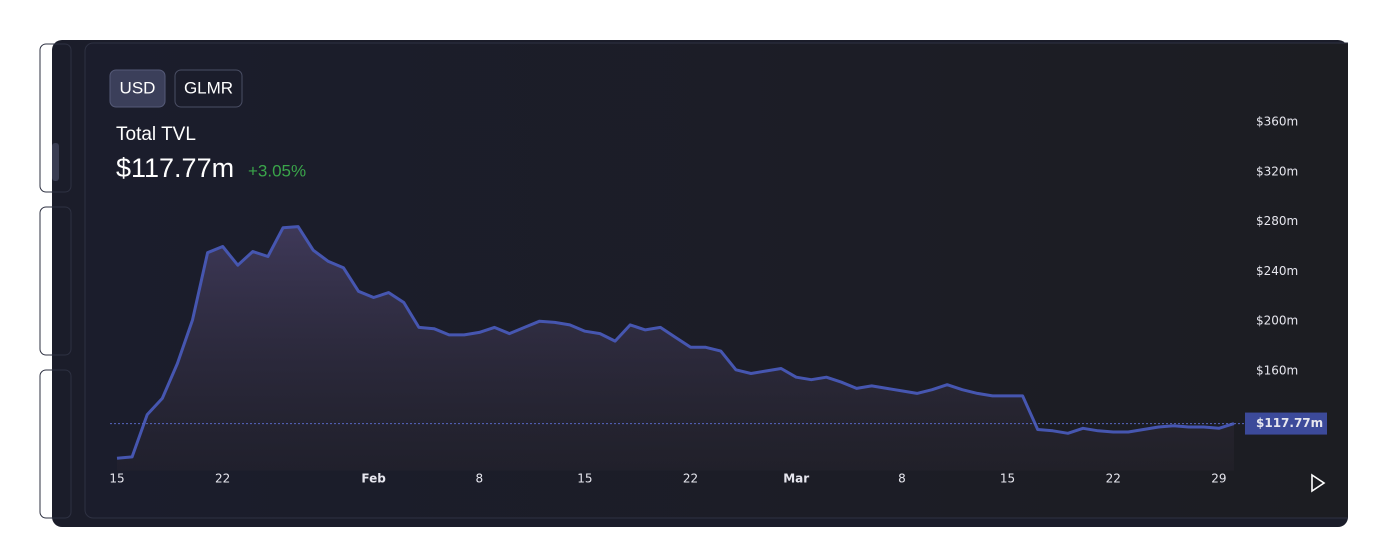 Image resolution: width=1382 pixels, height=542 pixels. What do you see at coordinates (1277, 271) in the screenshot?
I see `y-tick-label: $240m` at bounding box center [1277, 271].